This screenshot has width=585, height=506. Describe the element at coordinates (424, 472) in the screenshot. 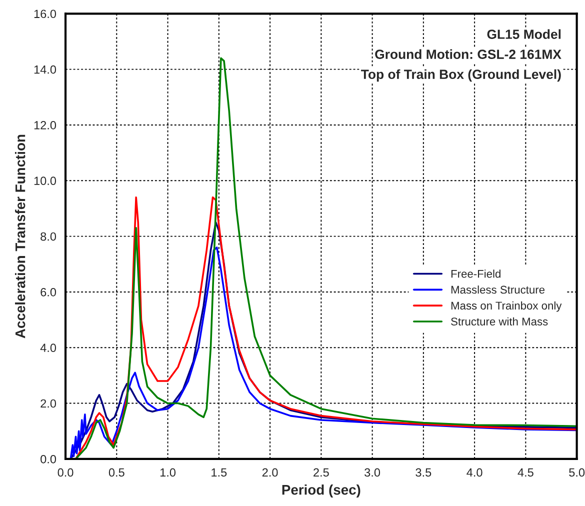

I see `x-tick-label: 3.5` at that location.